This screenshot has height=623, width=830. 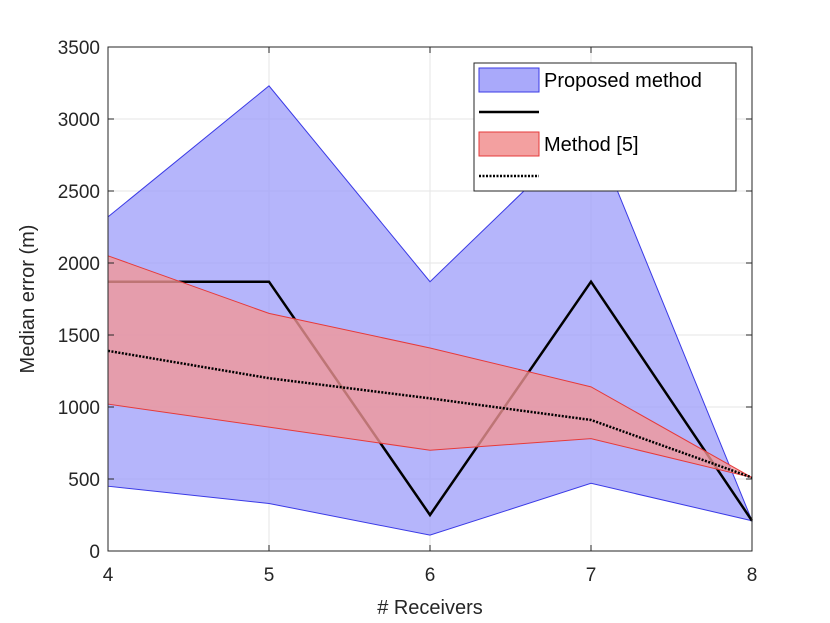 I want to click on legend: Proposed method Method [5], so click(x=605, y=127).